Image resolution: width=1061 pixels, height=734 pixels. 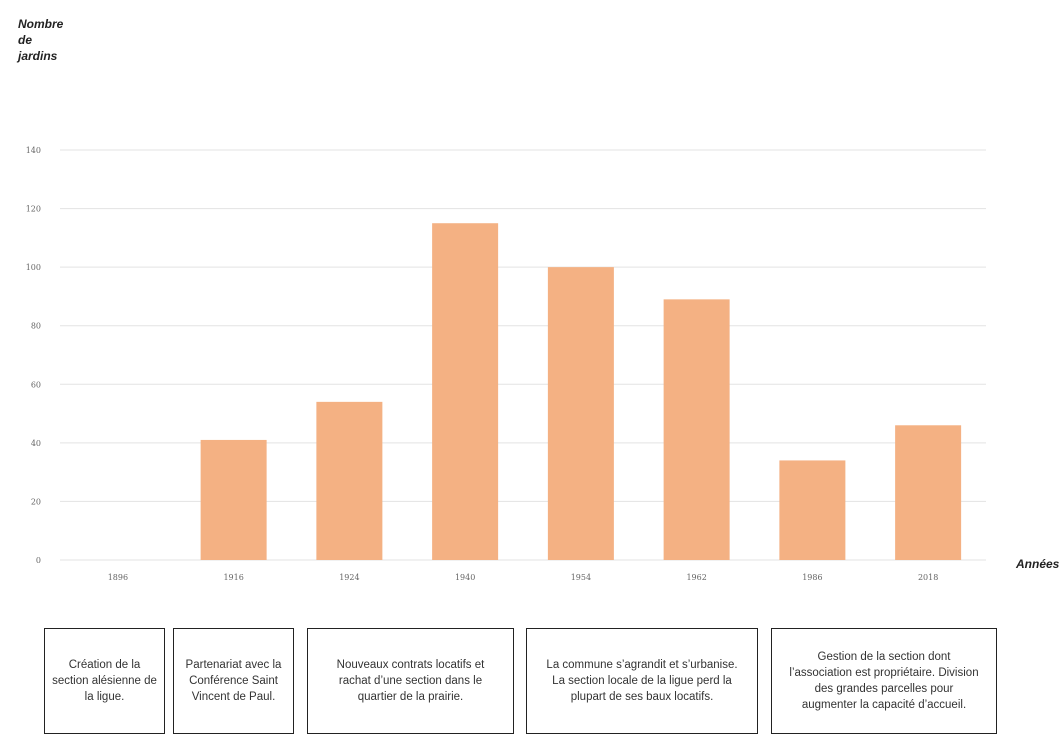 I want to click on x-tick-label: 1916, so click(x=233, y=577).